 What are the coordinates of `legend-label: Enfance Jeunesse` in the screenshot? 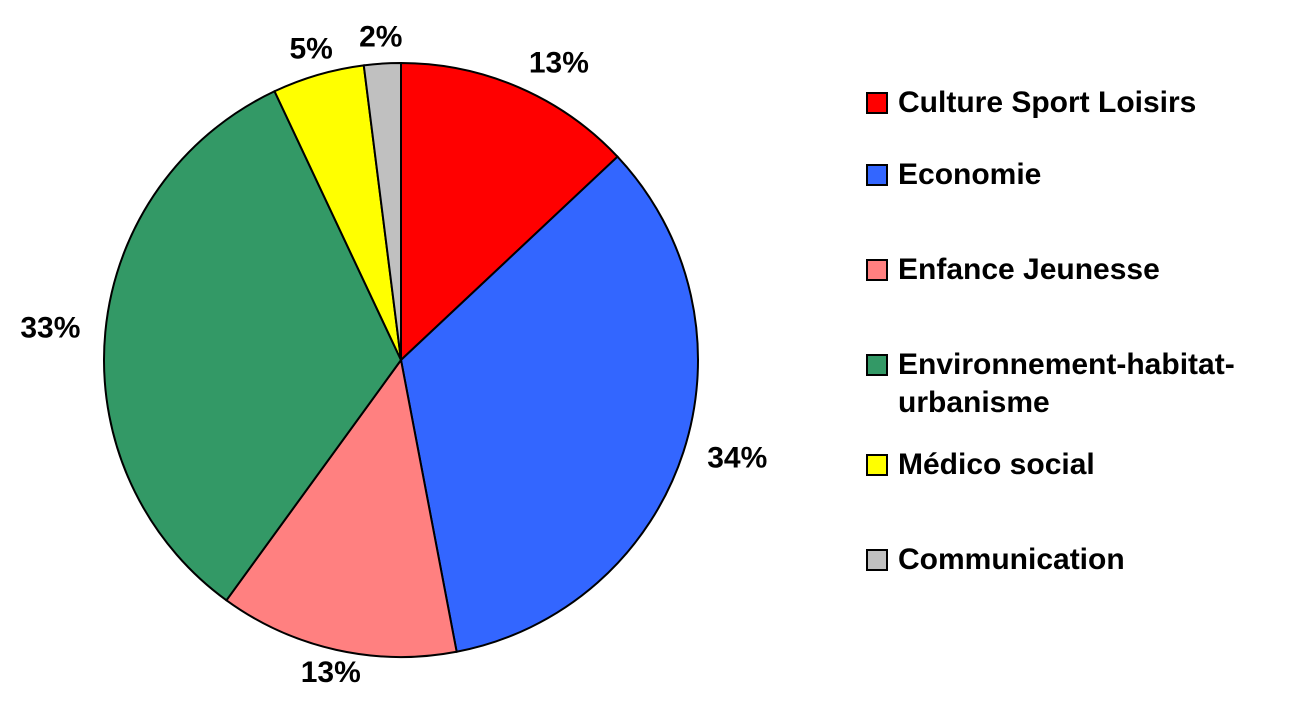 It's located at (1029, 269).